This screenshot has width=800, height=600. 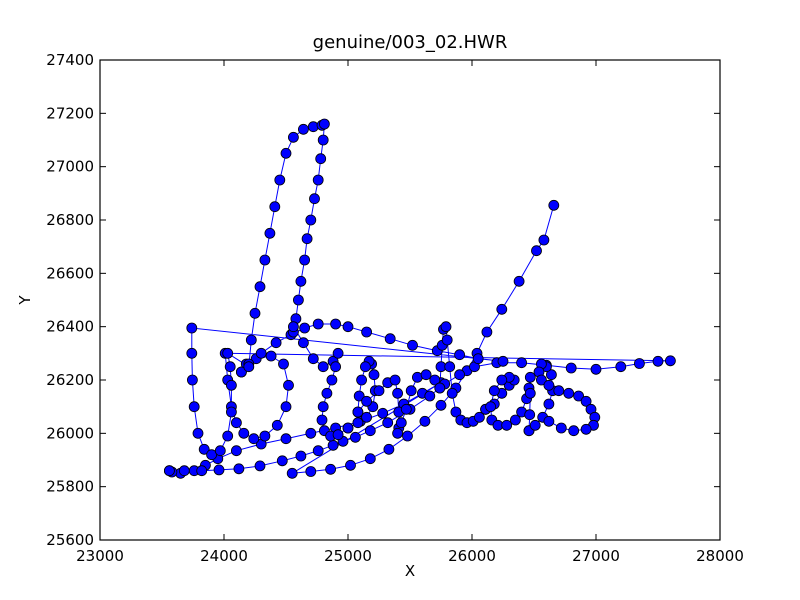 What do you see at coordinates (224, 556) in the screenshot?
I see `x-tick-label: 24000` at bounding box center [224, 556].